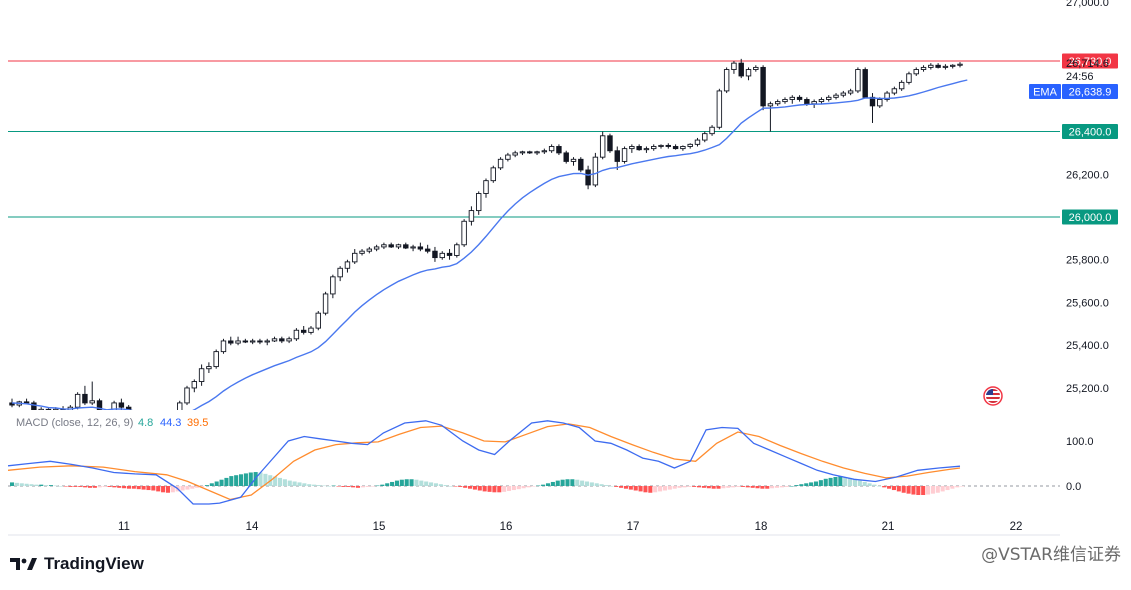 This screenshot has height=590, width=1131. I want to click on price-axis: 26,200.0 25,800.0 25,600.0 25,400.0 25,200.0, so click(1087, 282).